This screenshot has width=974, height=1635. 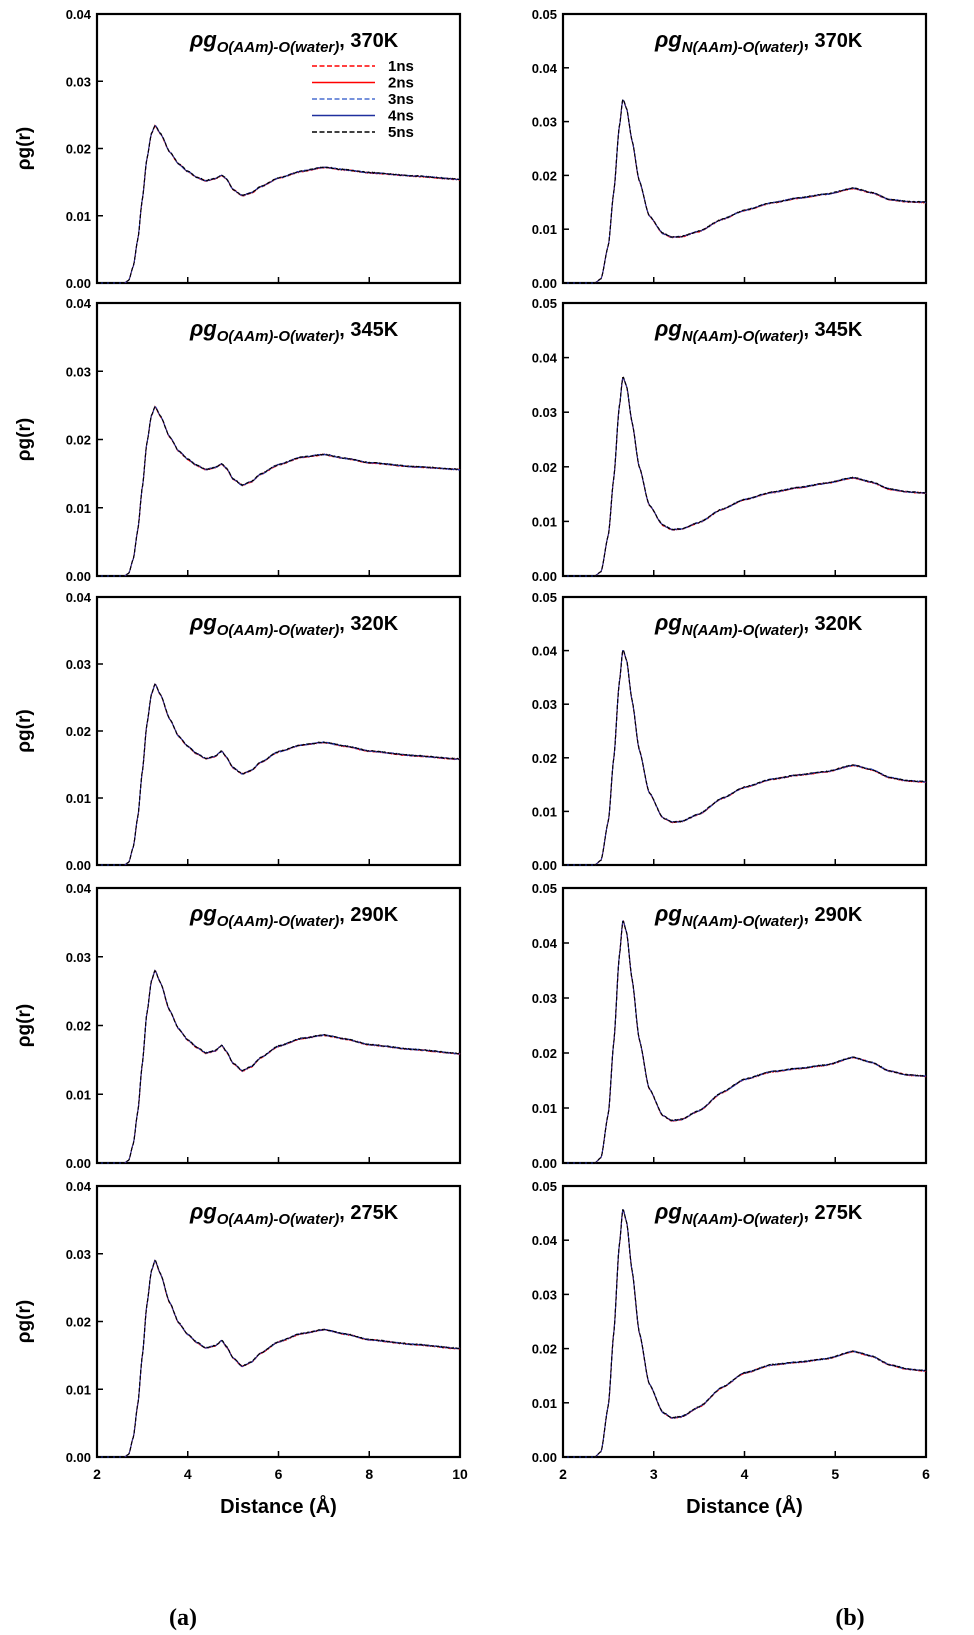 I want to click on legend-label: 1ns, so click(x=401, y=66).